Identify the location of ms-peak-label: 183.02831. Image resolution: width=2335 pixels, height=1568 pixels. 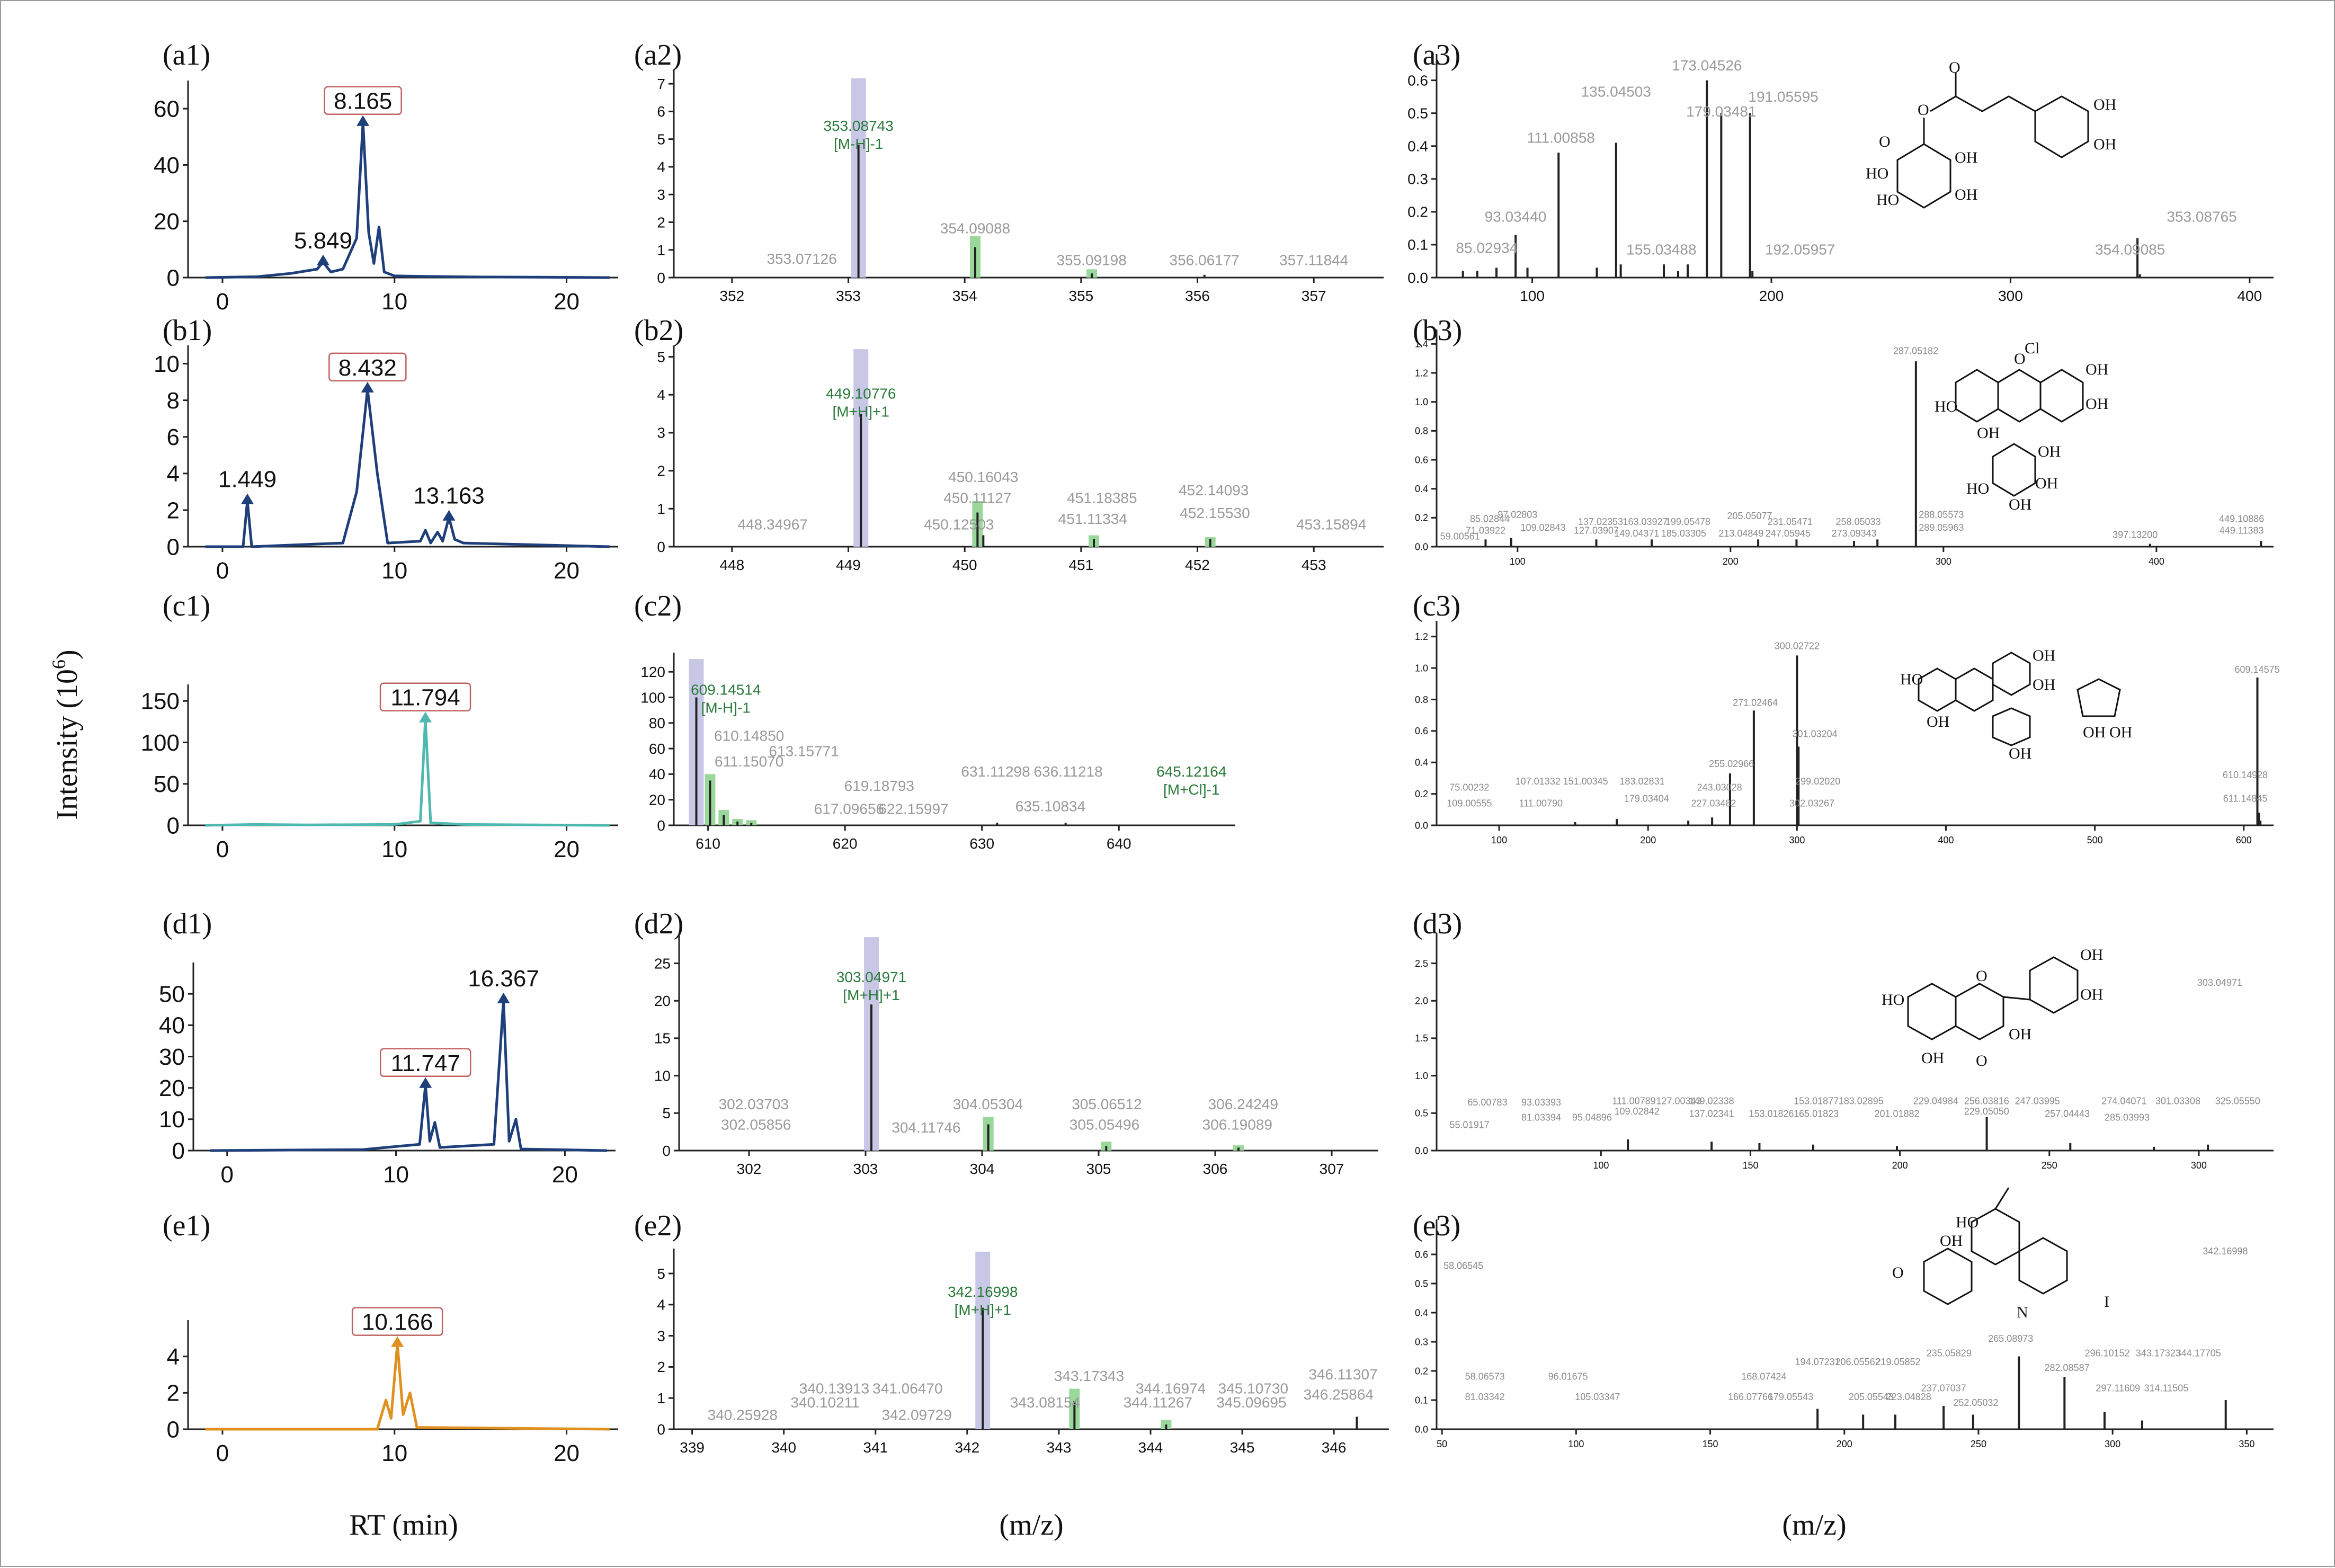
(1642, 781).